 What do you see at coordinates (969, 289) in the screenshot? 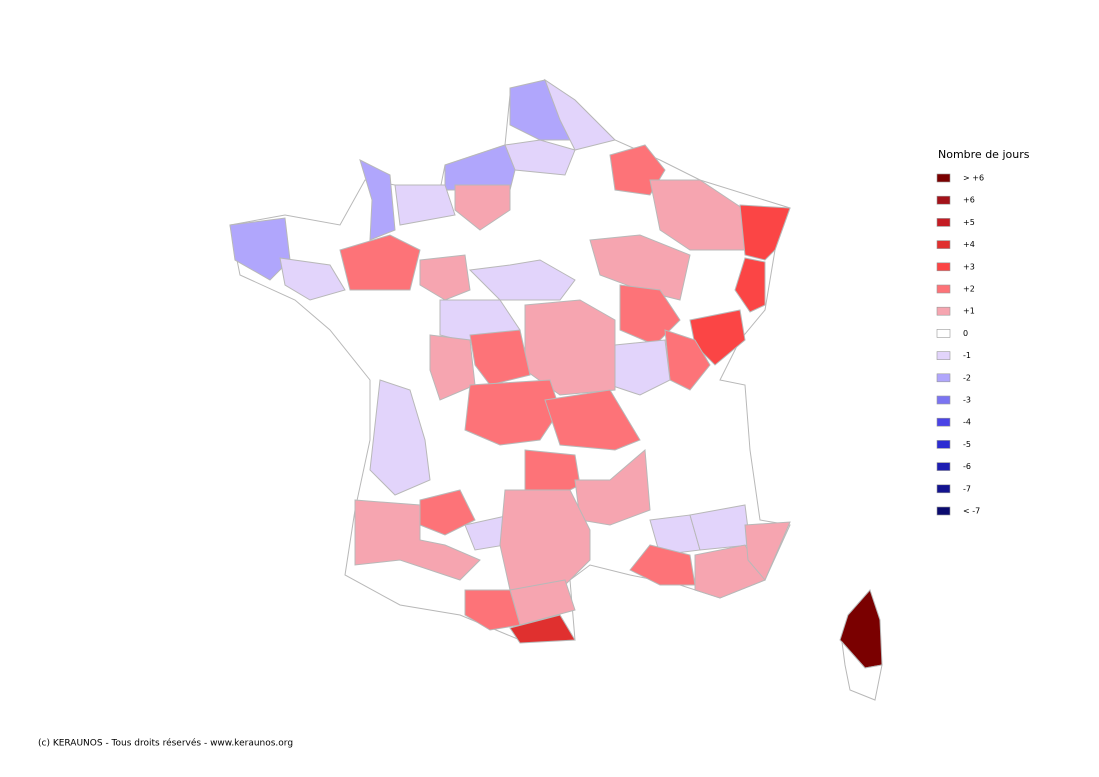
I see `legend-label: +2` at bounding box center [969, 289].